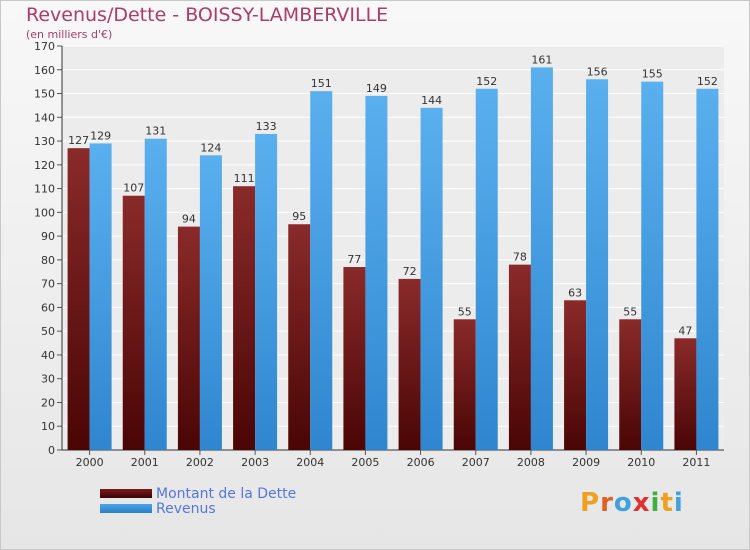 Image resolution: width=750 pixels, height=550 pixels. I want to click on legend-label-revenus: Revenus, so click(186, 508).